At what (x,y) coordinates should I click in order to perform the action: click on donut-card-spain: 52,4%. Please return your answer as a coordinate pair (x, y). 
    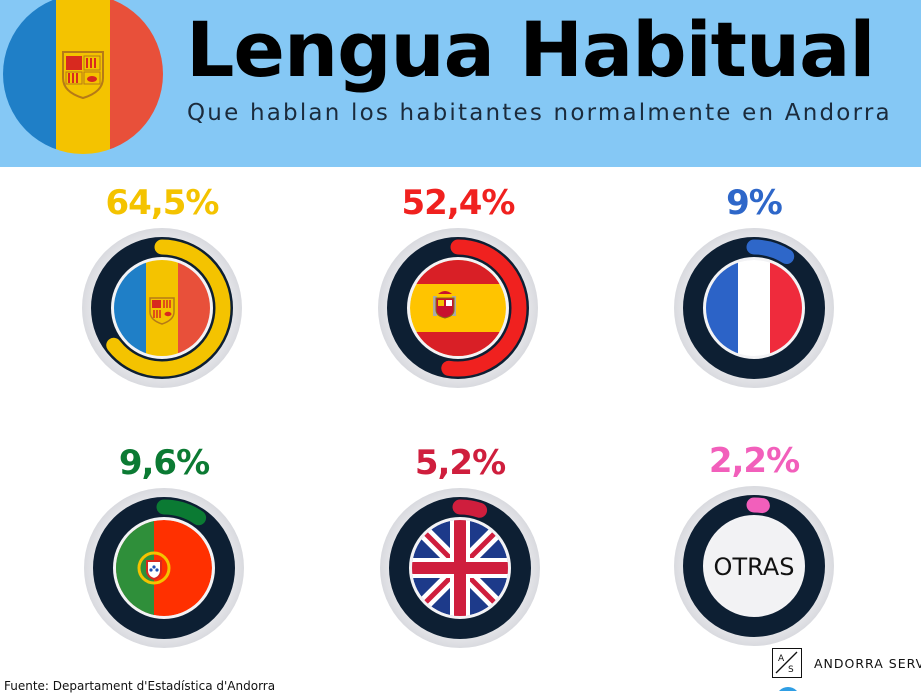
    Looking at the image, I should click on (458, 288).